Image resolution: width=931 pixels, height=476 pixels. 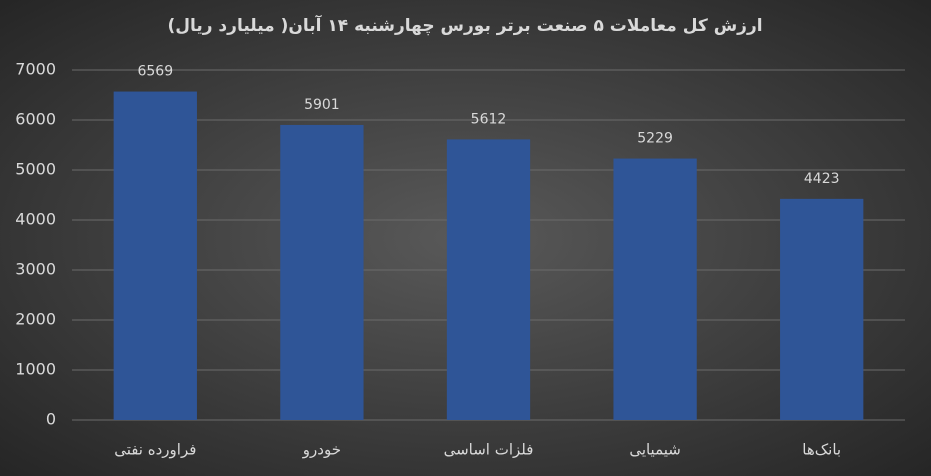 What do you see at coordinates (35, 119) in the screenshot?
I see `y-tick-label: 6000` at bounding box center [35, 119].